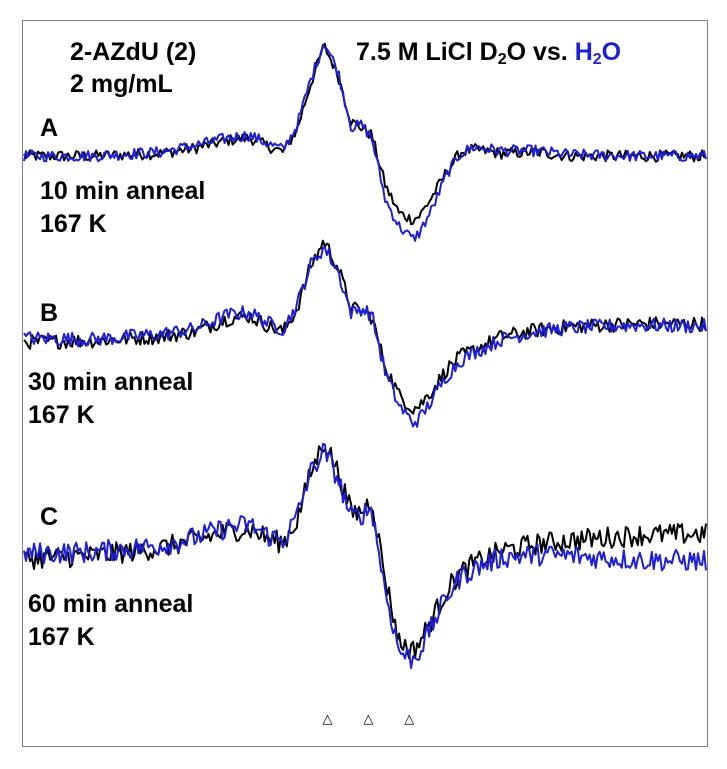 The image size is (727, 769). Describe the element at coordinates (133, 52) in the screenshot. I see `compound-label: 2-AZdU (2)` at that location.